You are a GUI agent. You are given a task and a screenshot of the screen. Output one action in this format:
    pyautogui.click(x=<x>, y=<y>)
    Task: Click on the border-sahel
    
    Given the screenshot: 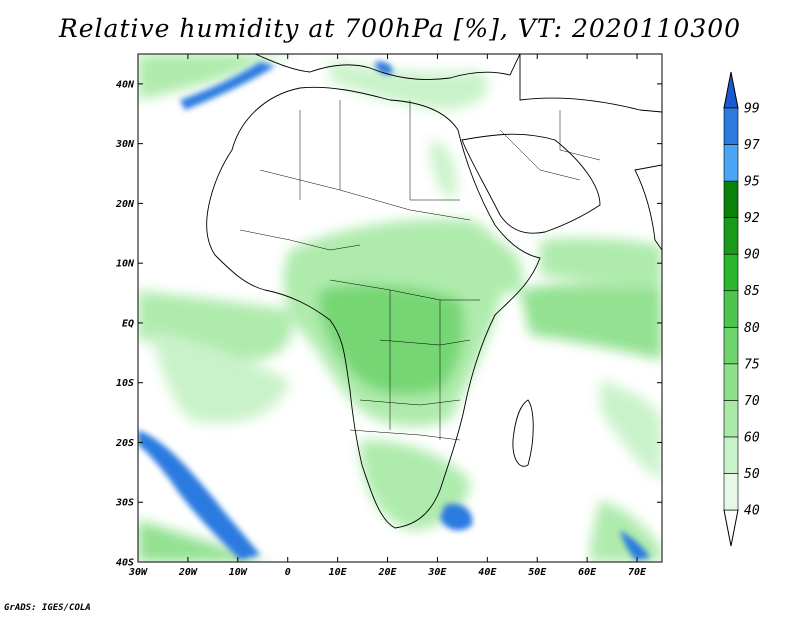 What is the action you would take?
    pyautogui.click(x=365, y=195)
    